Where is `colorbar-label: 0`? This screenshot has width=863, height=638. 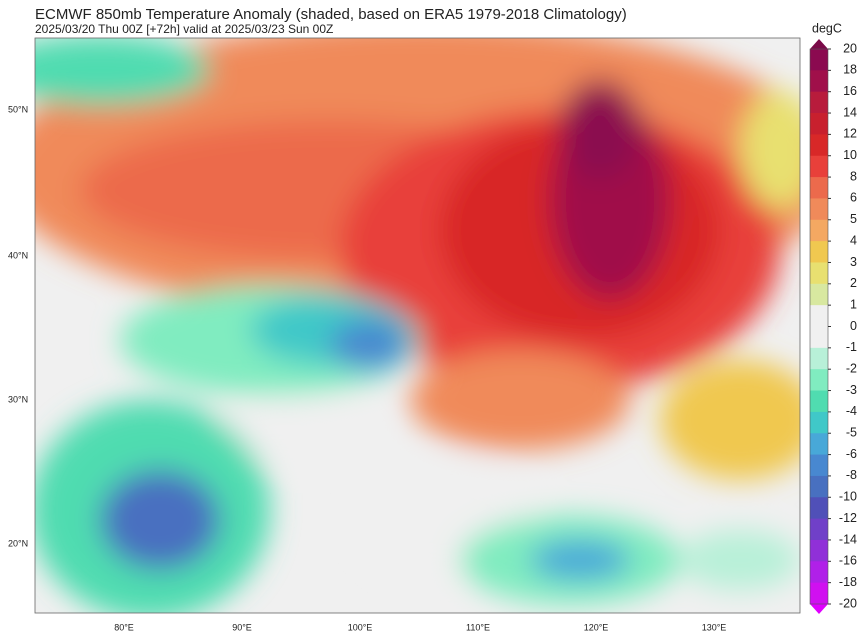
colorbar-label: 0 is located at coordinates (853, 326).